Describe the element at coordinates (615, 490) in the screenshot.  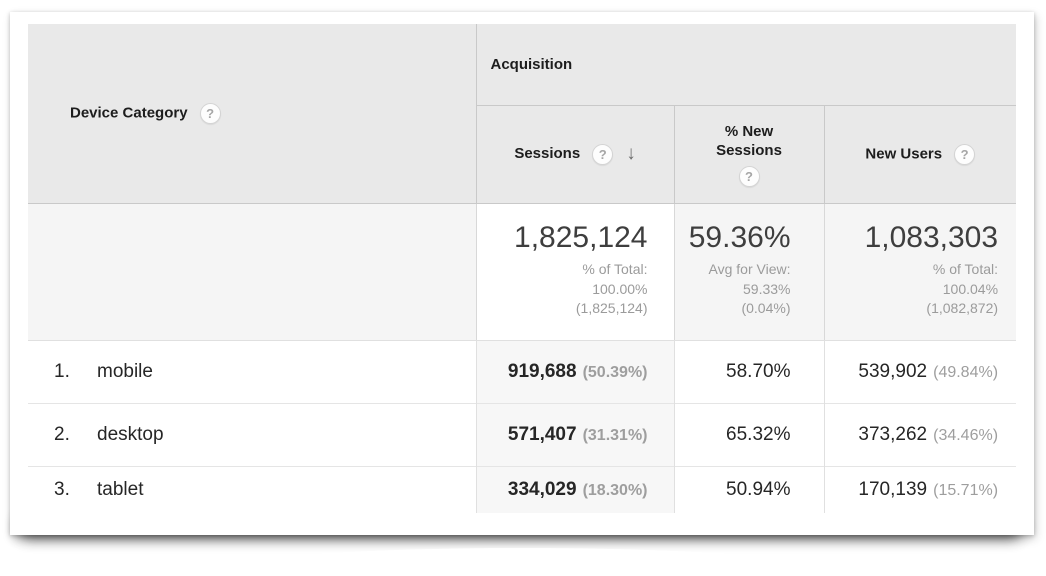
I see `sessions-percent: (18.30%)` at that location.